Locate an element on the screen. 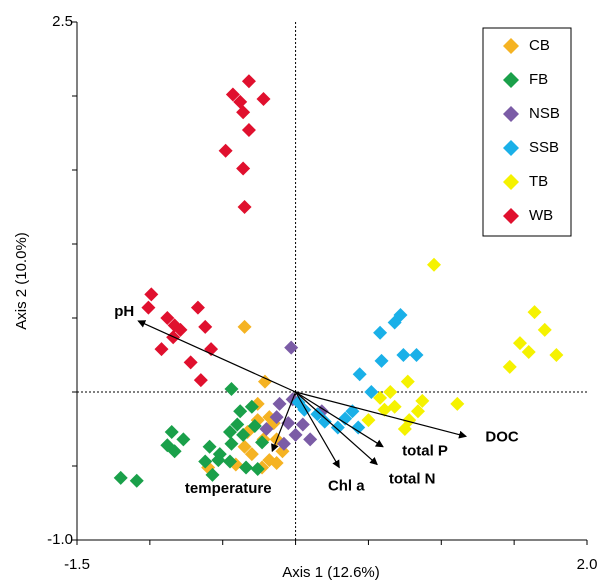 The image size is (609, 583). vector-label: temperature is located at coordinates (228, 488).